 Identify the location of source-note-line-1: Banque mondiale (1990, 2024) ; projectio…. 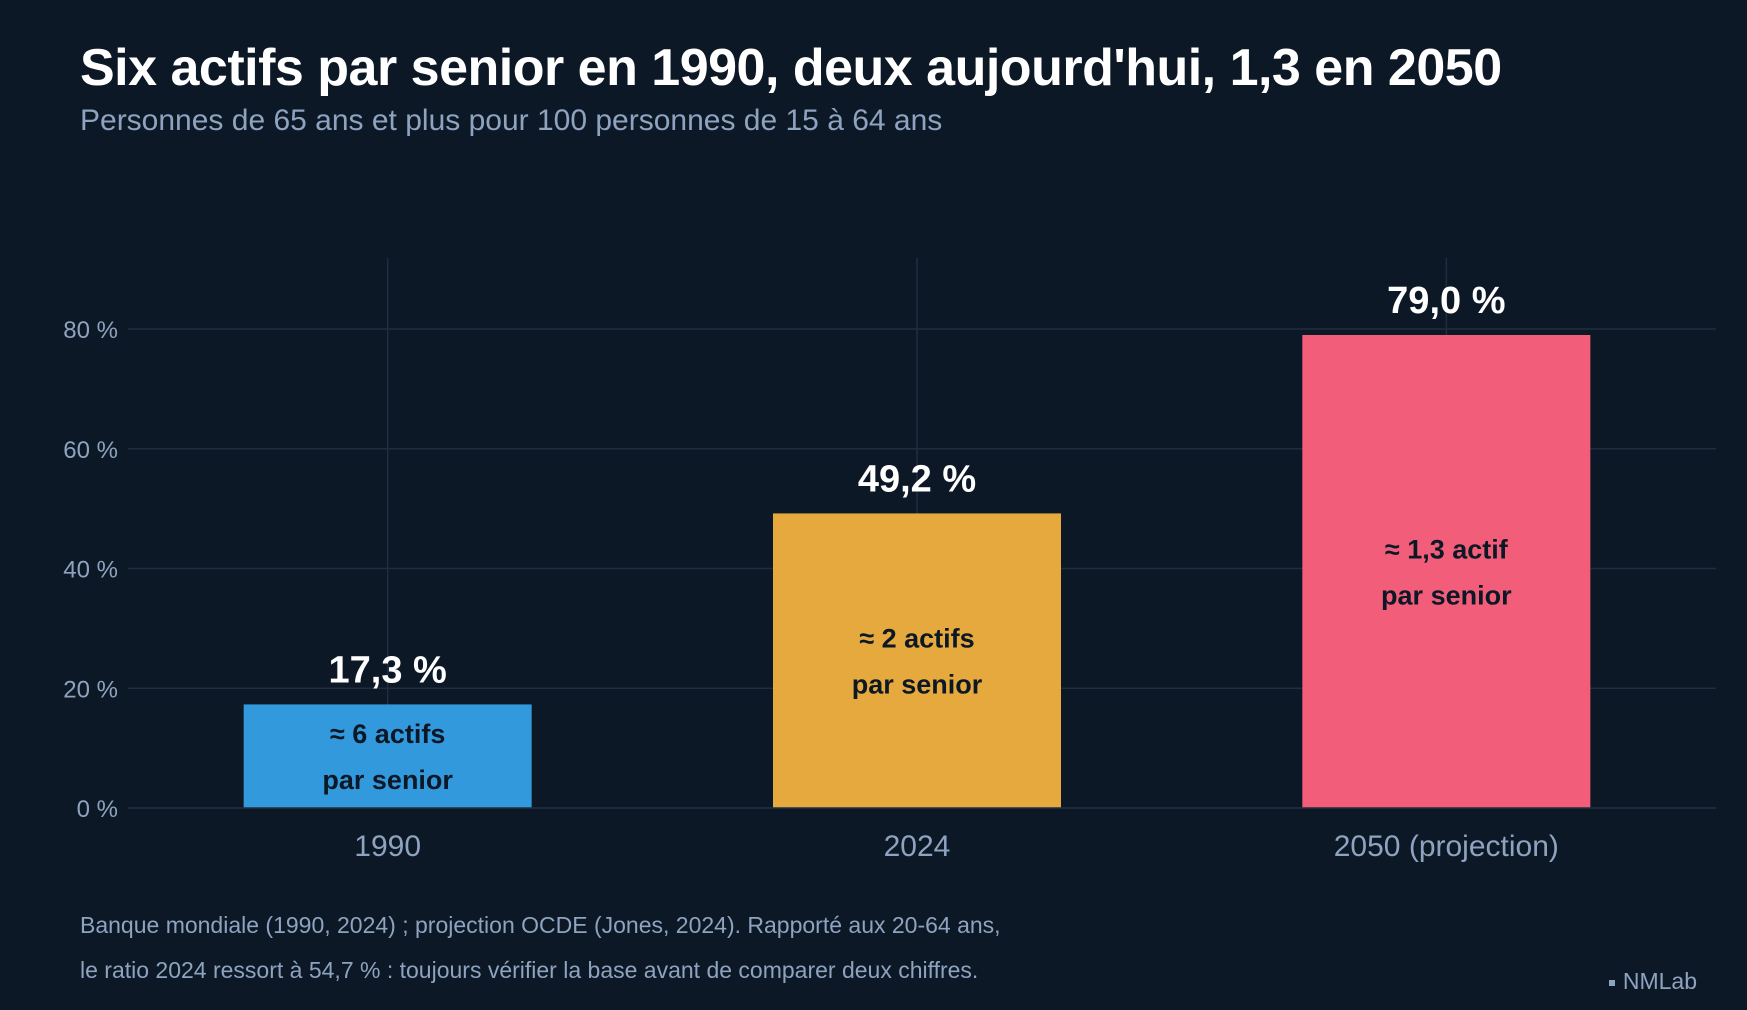
(540, 925).